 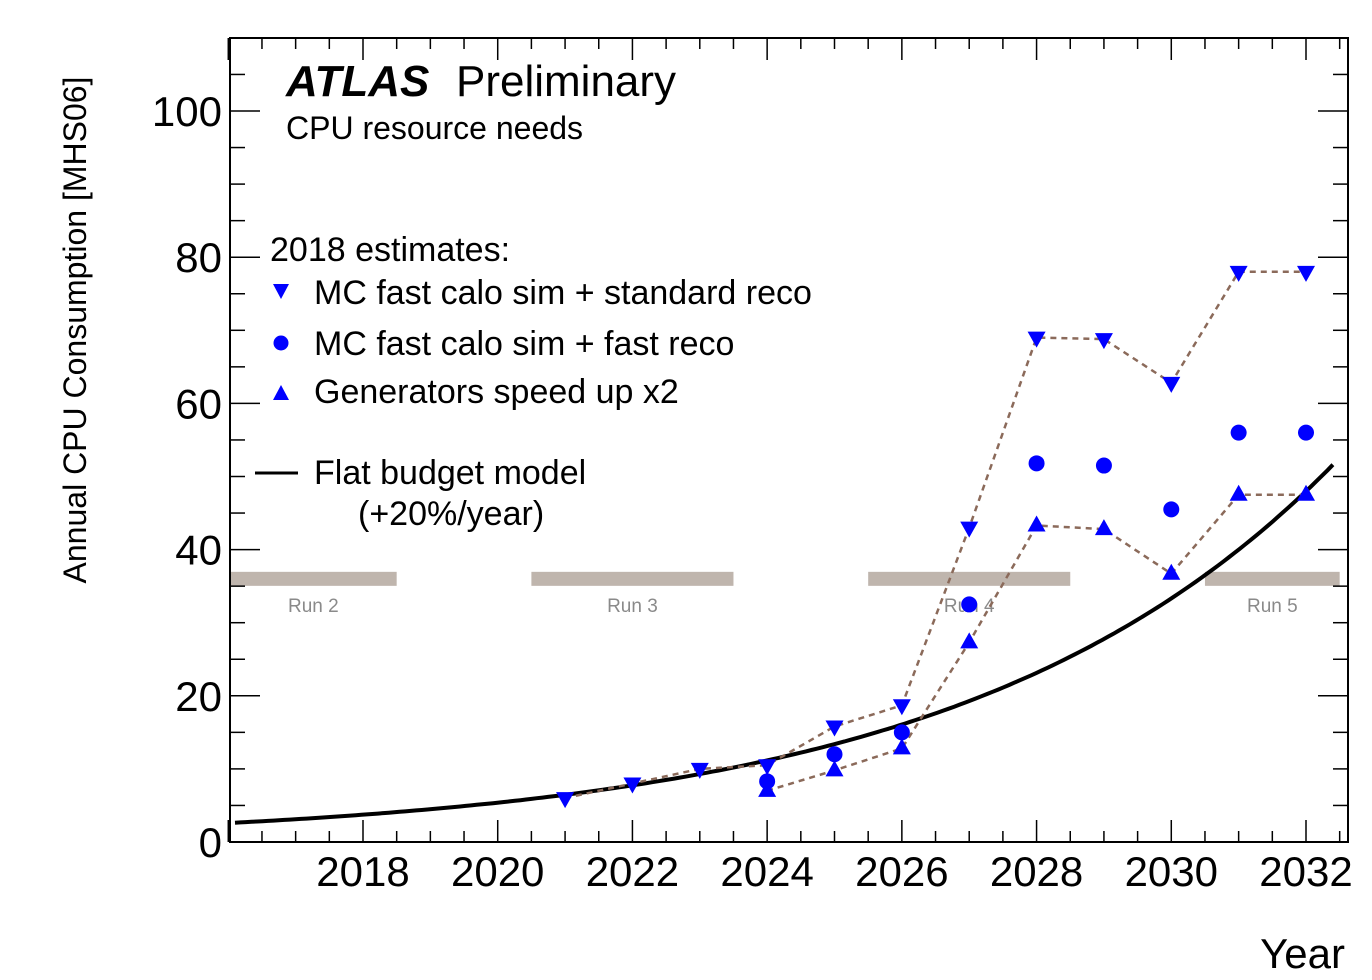 What do you see at coordinates (357, 81) in the screenshot?
I see `experiment-label: ATLAS` at bounding box center [357, 81].